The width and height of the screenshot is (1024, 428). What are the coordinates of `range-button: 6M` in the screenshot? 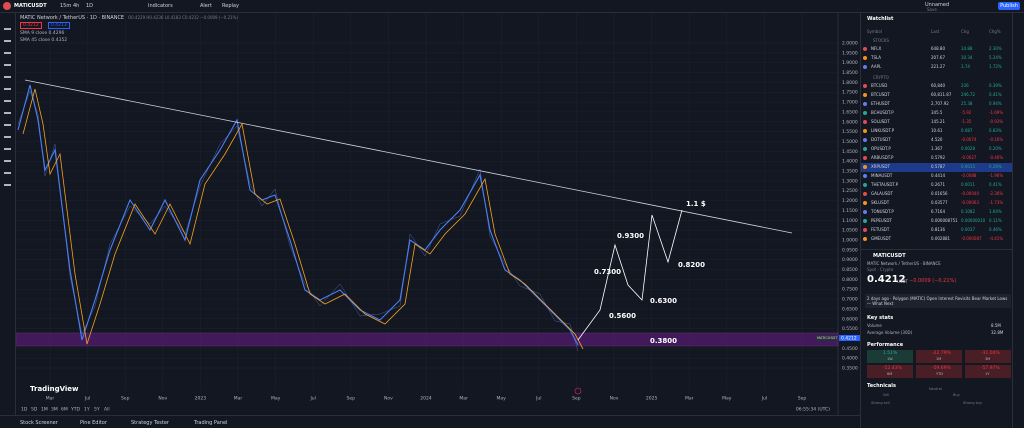 It's located at (64, 410).